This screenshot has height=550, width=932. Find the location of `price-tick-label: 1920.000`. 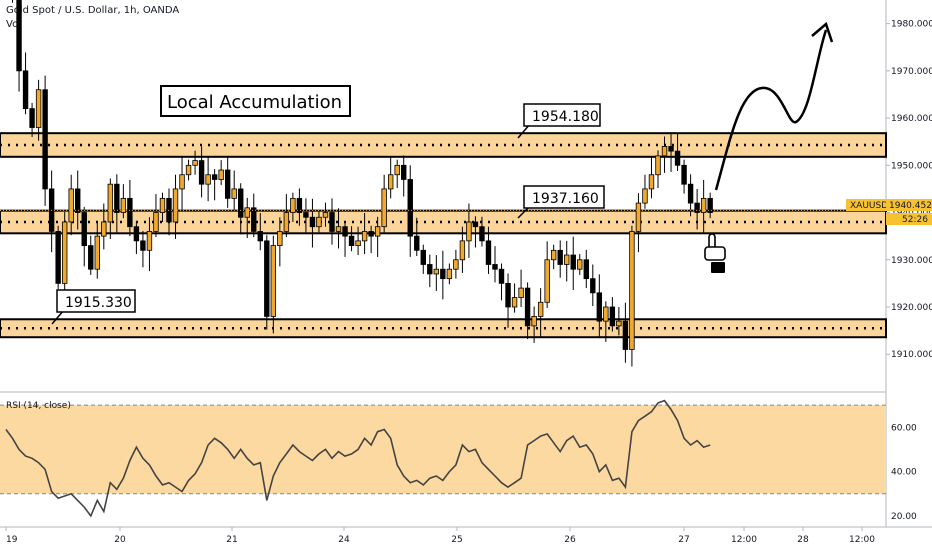

price-tick-label: 1920.000 is located at coordinates (911, 308).